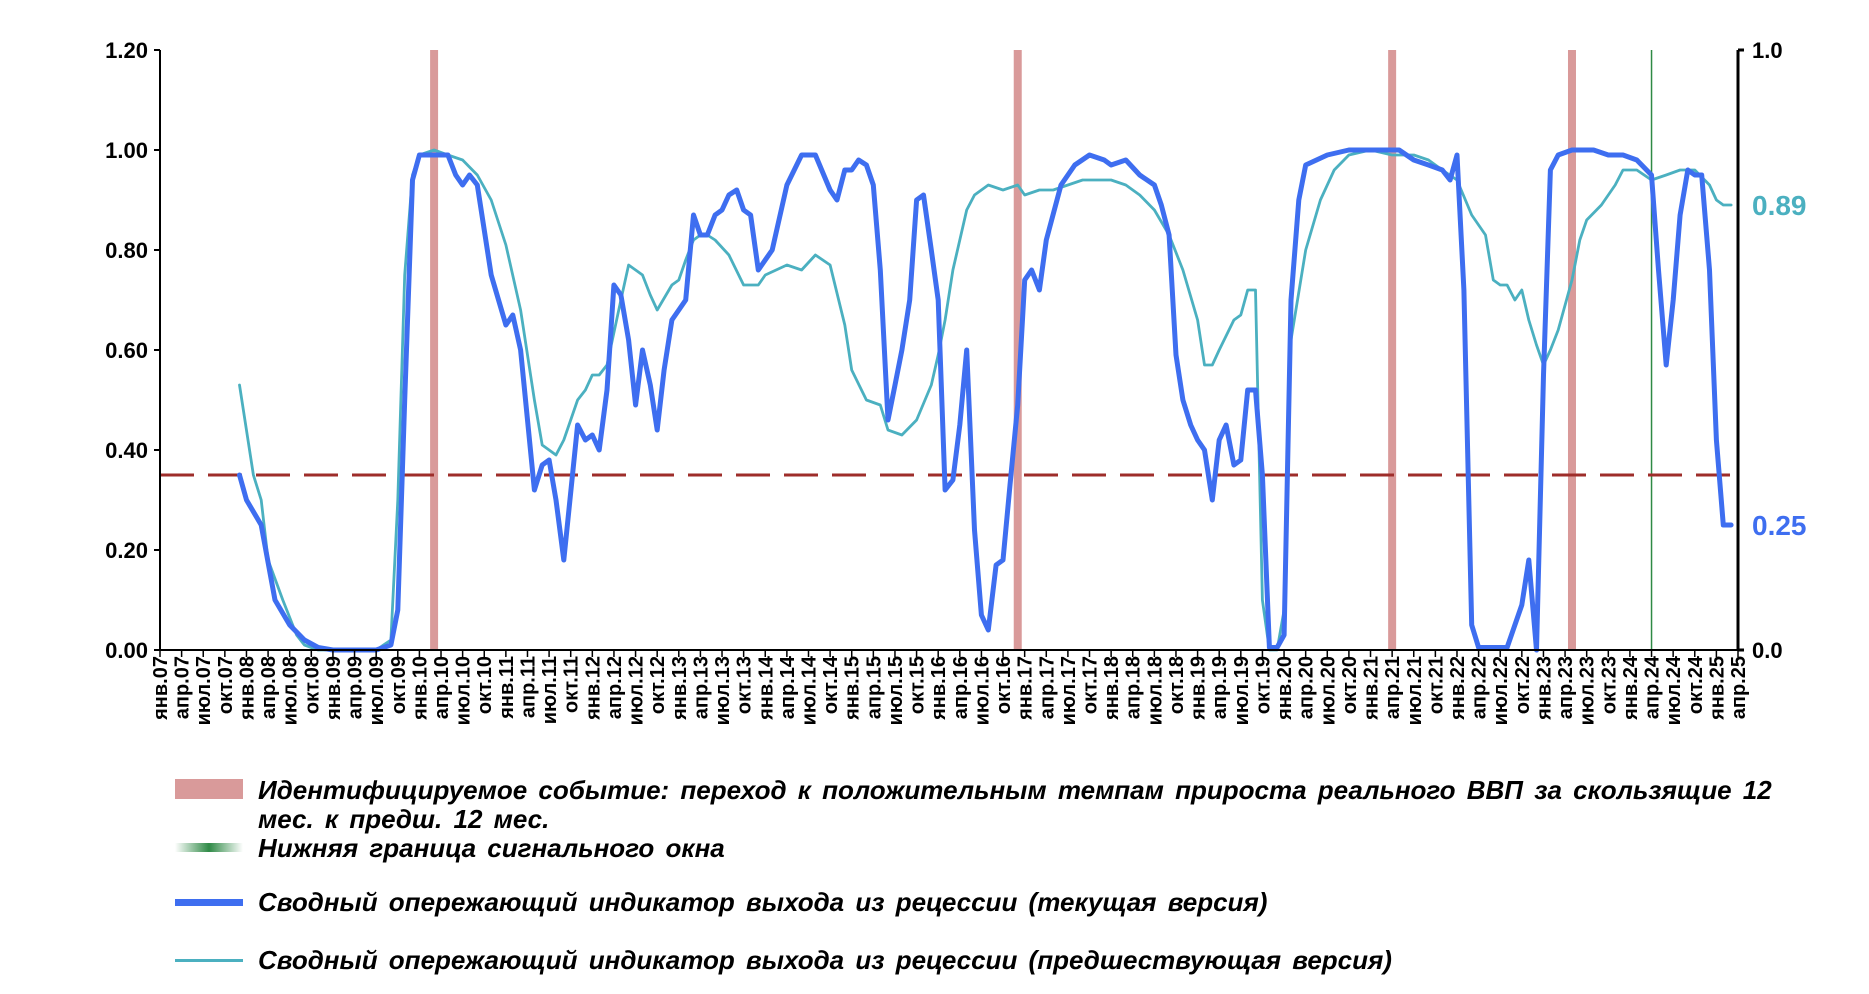 This screenshot has height=994, width=1869. What do you see at coordinates (1350, 685) in the screenshot?
I see `x-tick-label: окт.20` at bounding box center [1350, 685].